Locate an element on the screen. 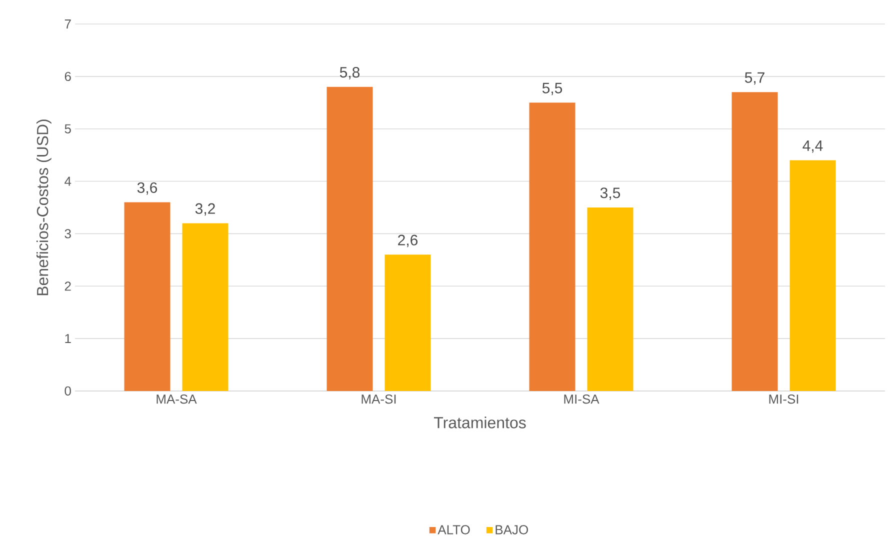 Image resolution: width=889 pixels, height=540 pixels. data-label: 2,6 is located at coordinates (408, 241).